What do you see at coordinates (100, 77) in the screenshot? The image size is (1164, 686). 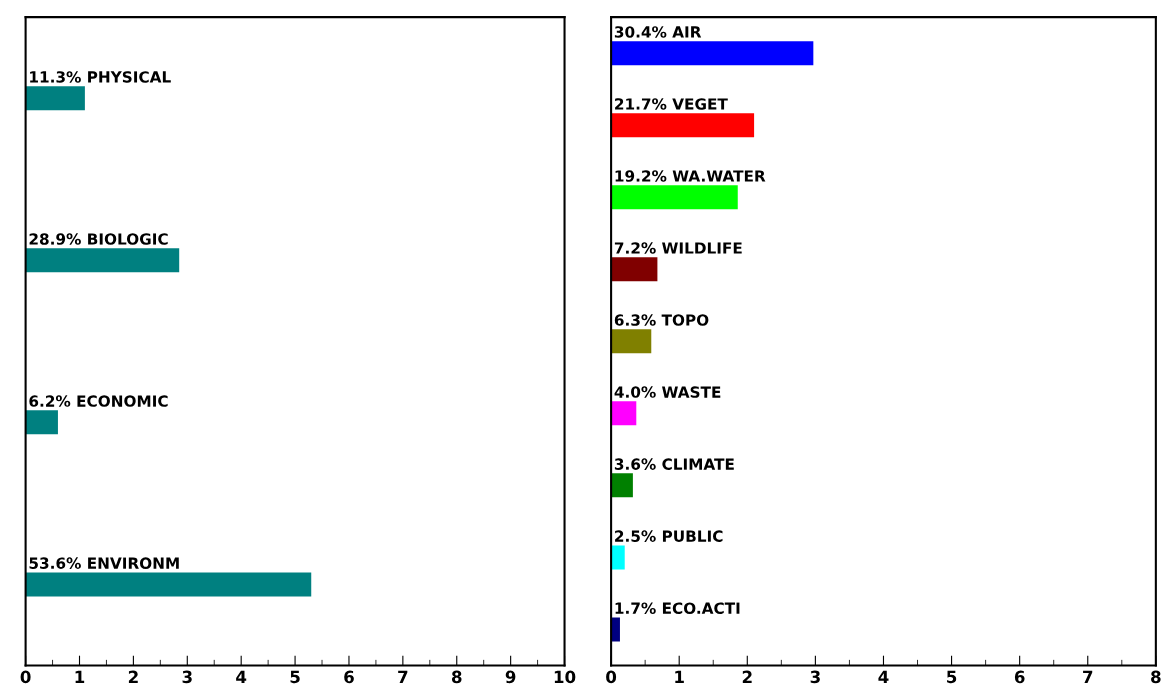 I see `category-label: 11.3% PHYSICAL` at bounding box center [100, 77].